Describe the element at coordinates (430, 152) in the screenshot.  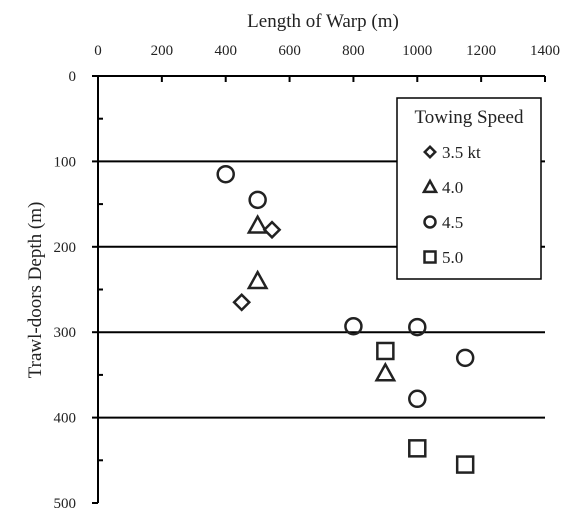
I see `legend-marker-diamond` at that location.